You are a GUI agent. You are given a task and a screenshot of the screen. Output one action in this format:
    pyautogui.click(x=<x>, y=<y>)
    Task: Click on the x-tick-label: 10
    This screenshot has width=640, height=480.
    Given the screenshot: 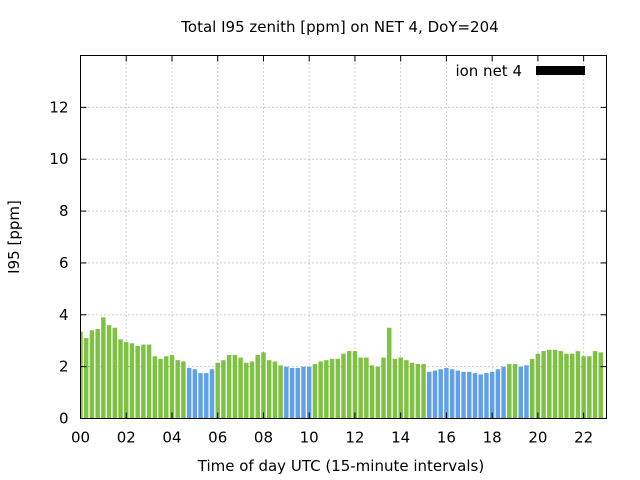 What is the action you would take?
    pyautogui.click(x=309, y=438)
    